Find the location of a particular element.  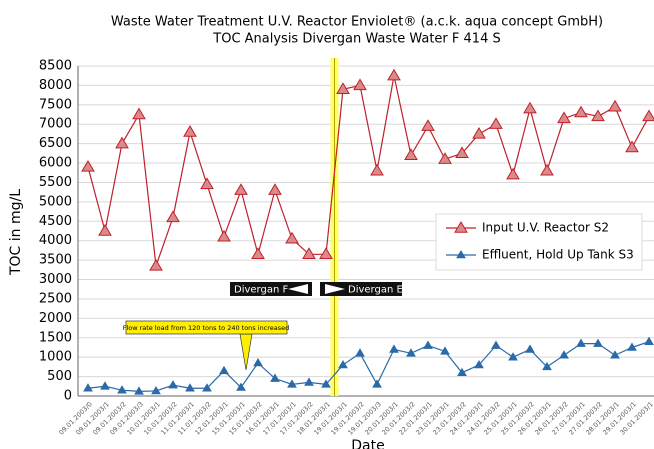

y-tick-label: 1000 is located at coordinates (55, 357).